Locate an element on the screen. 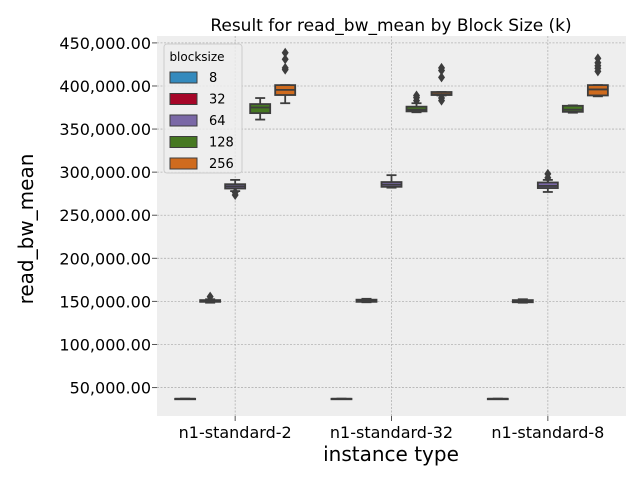  y-tick-label: 200,000.00 is located at coordinates (105, 258).